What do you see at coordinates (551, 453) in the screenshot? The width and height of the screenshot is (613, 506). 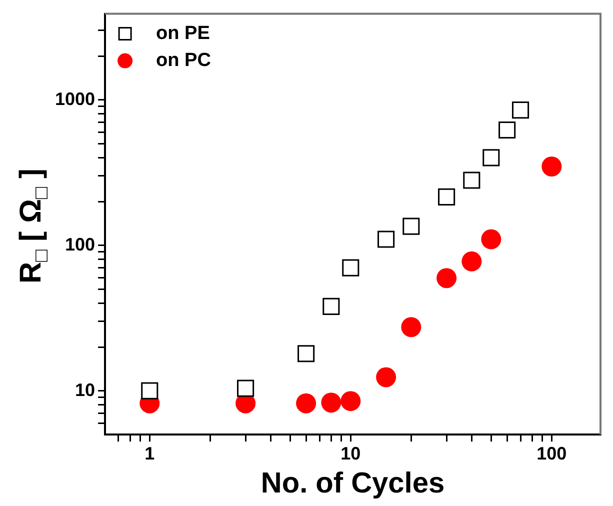 I see `x-tick-label: 100` at bounding box center [551, 453].